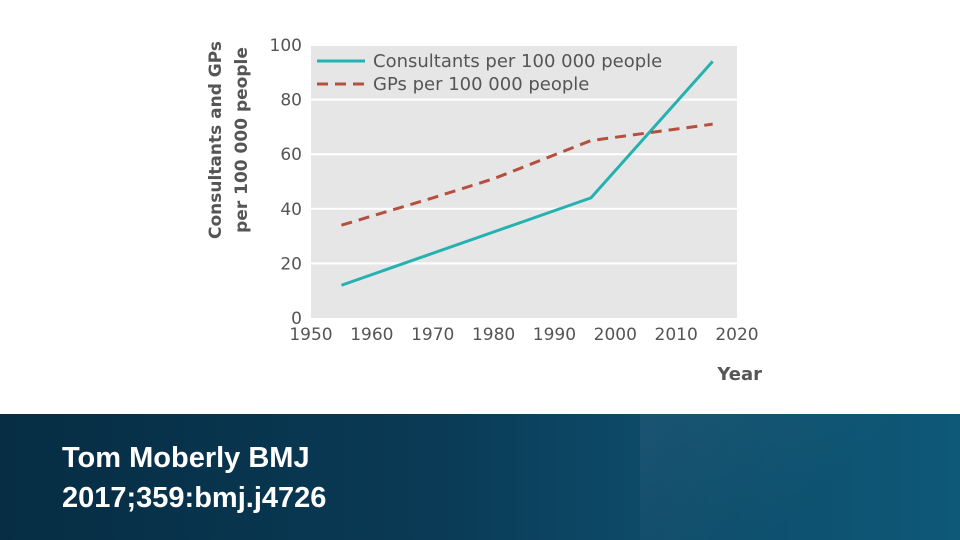  I want to click on y-tick-label: 80, so click(291, 101).